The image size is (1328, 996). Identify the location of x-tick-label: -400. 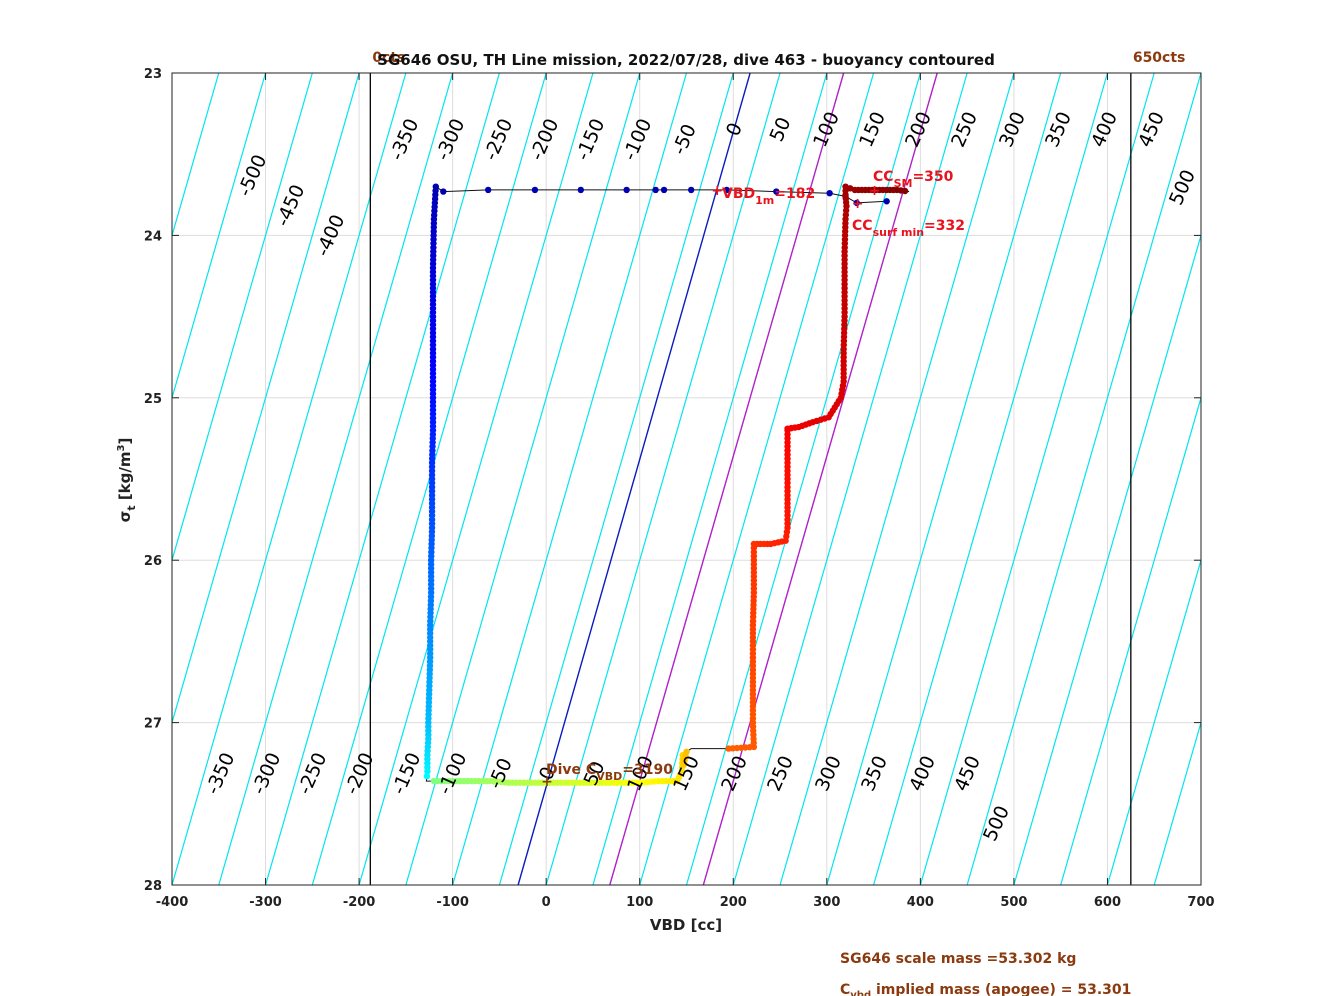
(172, 902).